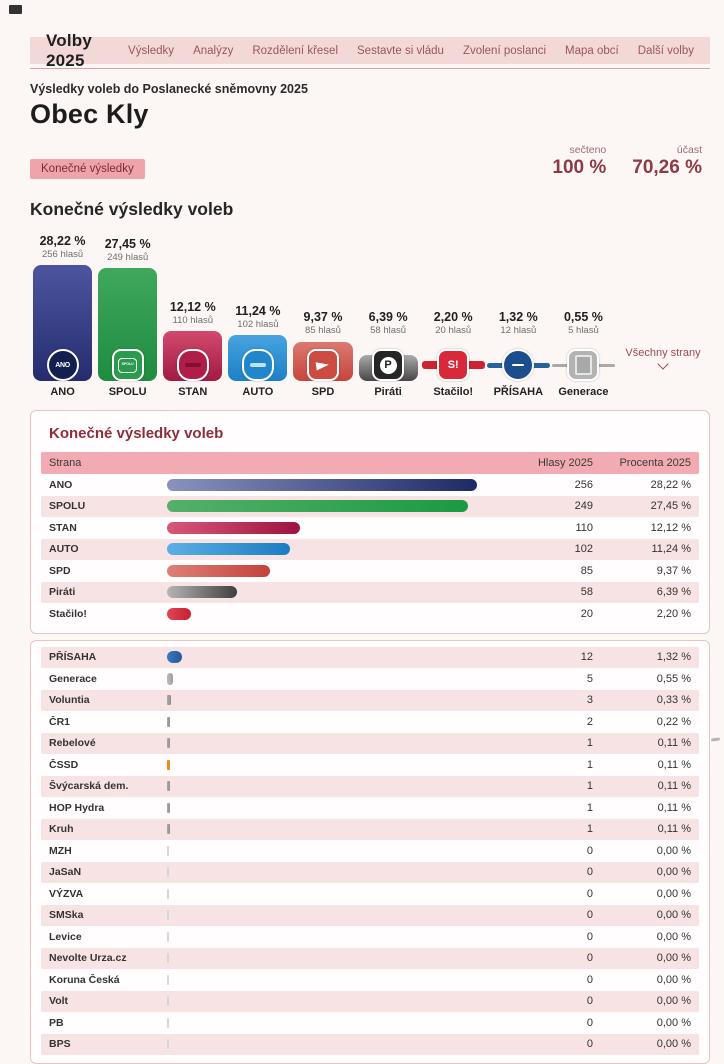 The height and width of the screenshot is (1064, 724). I want to click on party-name: Švýcarská dem., so click(108, 786).